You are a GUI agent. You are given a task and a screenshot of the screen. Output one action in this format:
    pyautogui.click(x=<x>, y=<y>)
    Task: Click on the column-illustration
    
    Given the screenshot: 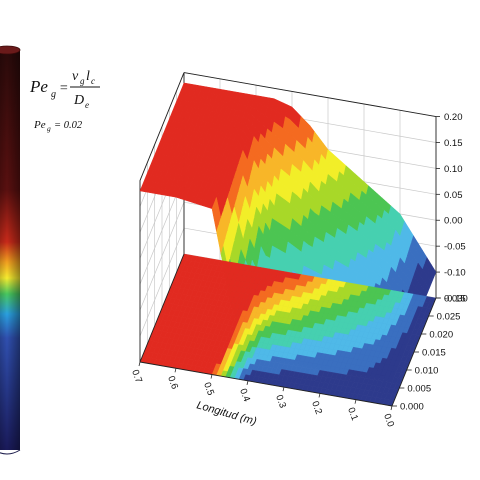 What is the action you would take?
    pyautogui.click(x=10, y=250)
    